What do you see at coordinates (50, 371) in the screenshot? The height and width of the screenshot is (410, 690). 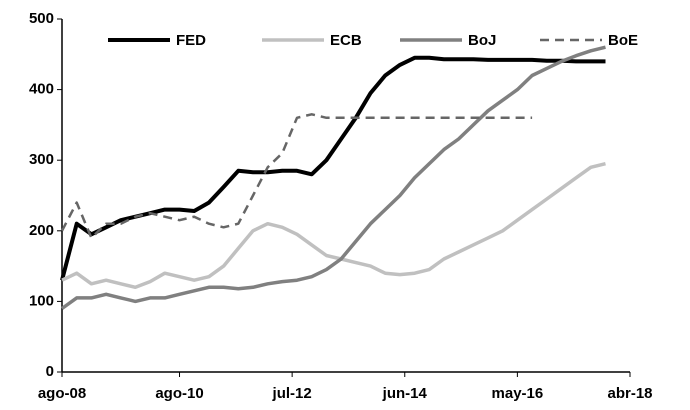 I see `y-tick-label: 0` at bounding box center [50, 371].